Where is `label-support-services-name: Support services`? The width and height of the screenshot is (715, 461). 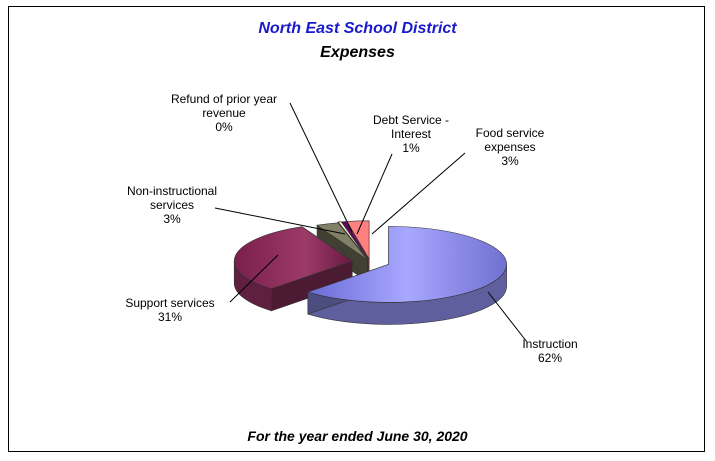
label-support-services-name: Support services is located at coordinates (169, 303).